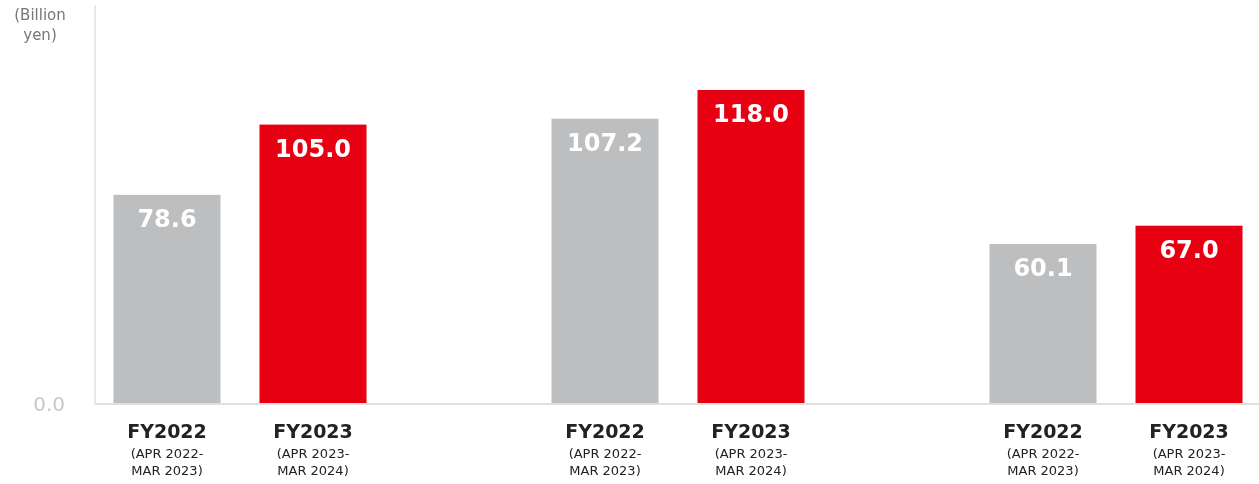 The image size is (1259, 484). I want to click on data-label: 60.1, so click(1043, 268).